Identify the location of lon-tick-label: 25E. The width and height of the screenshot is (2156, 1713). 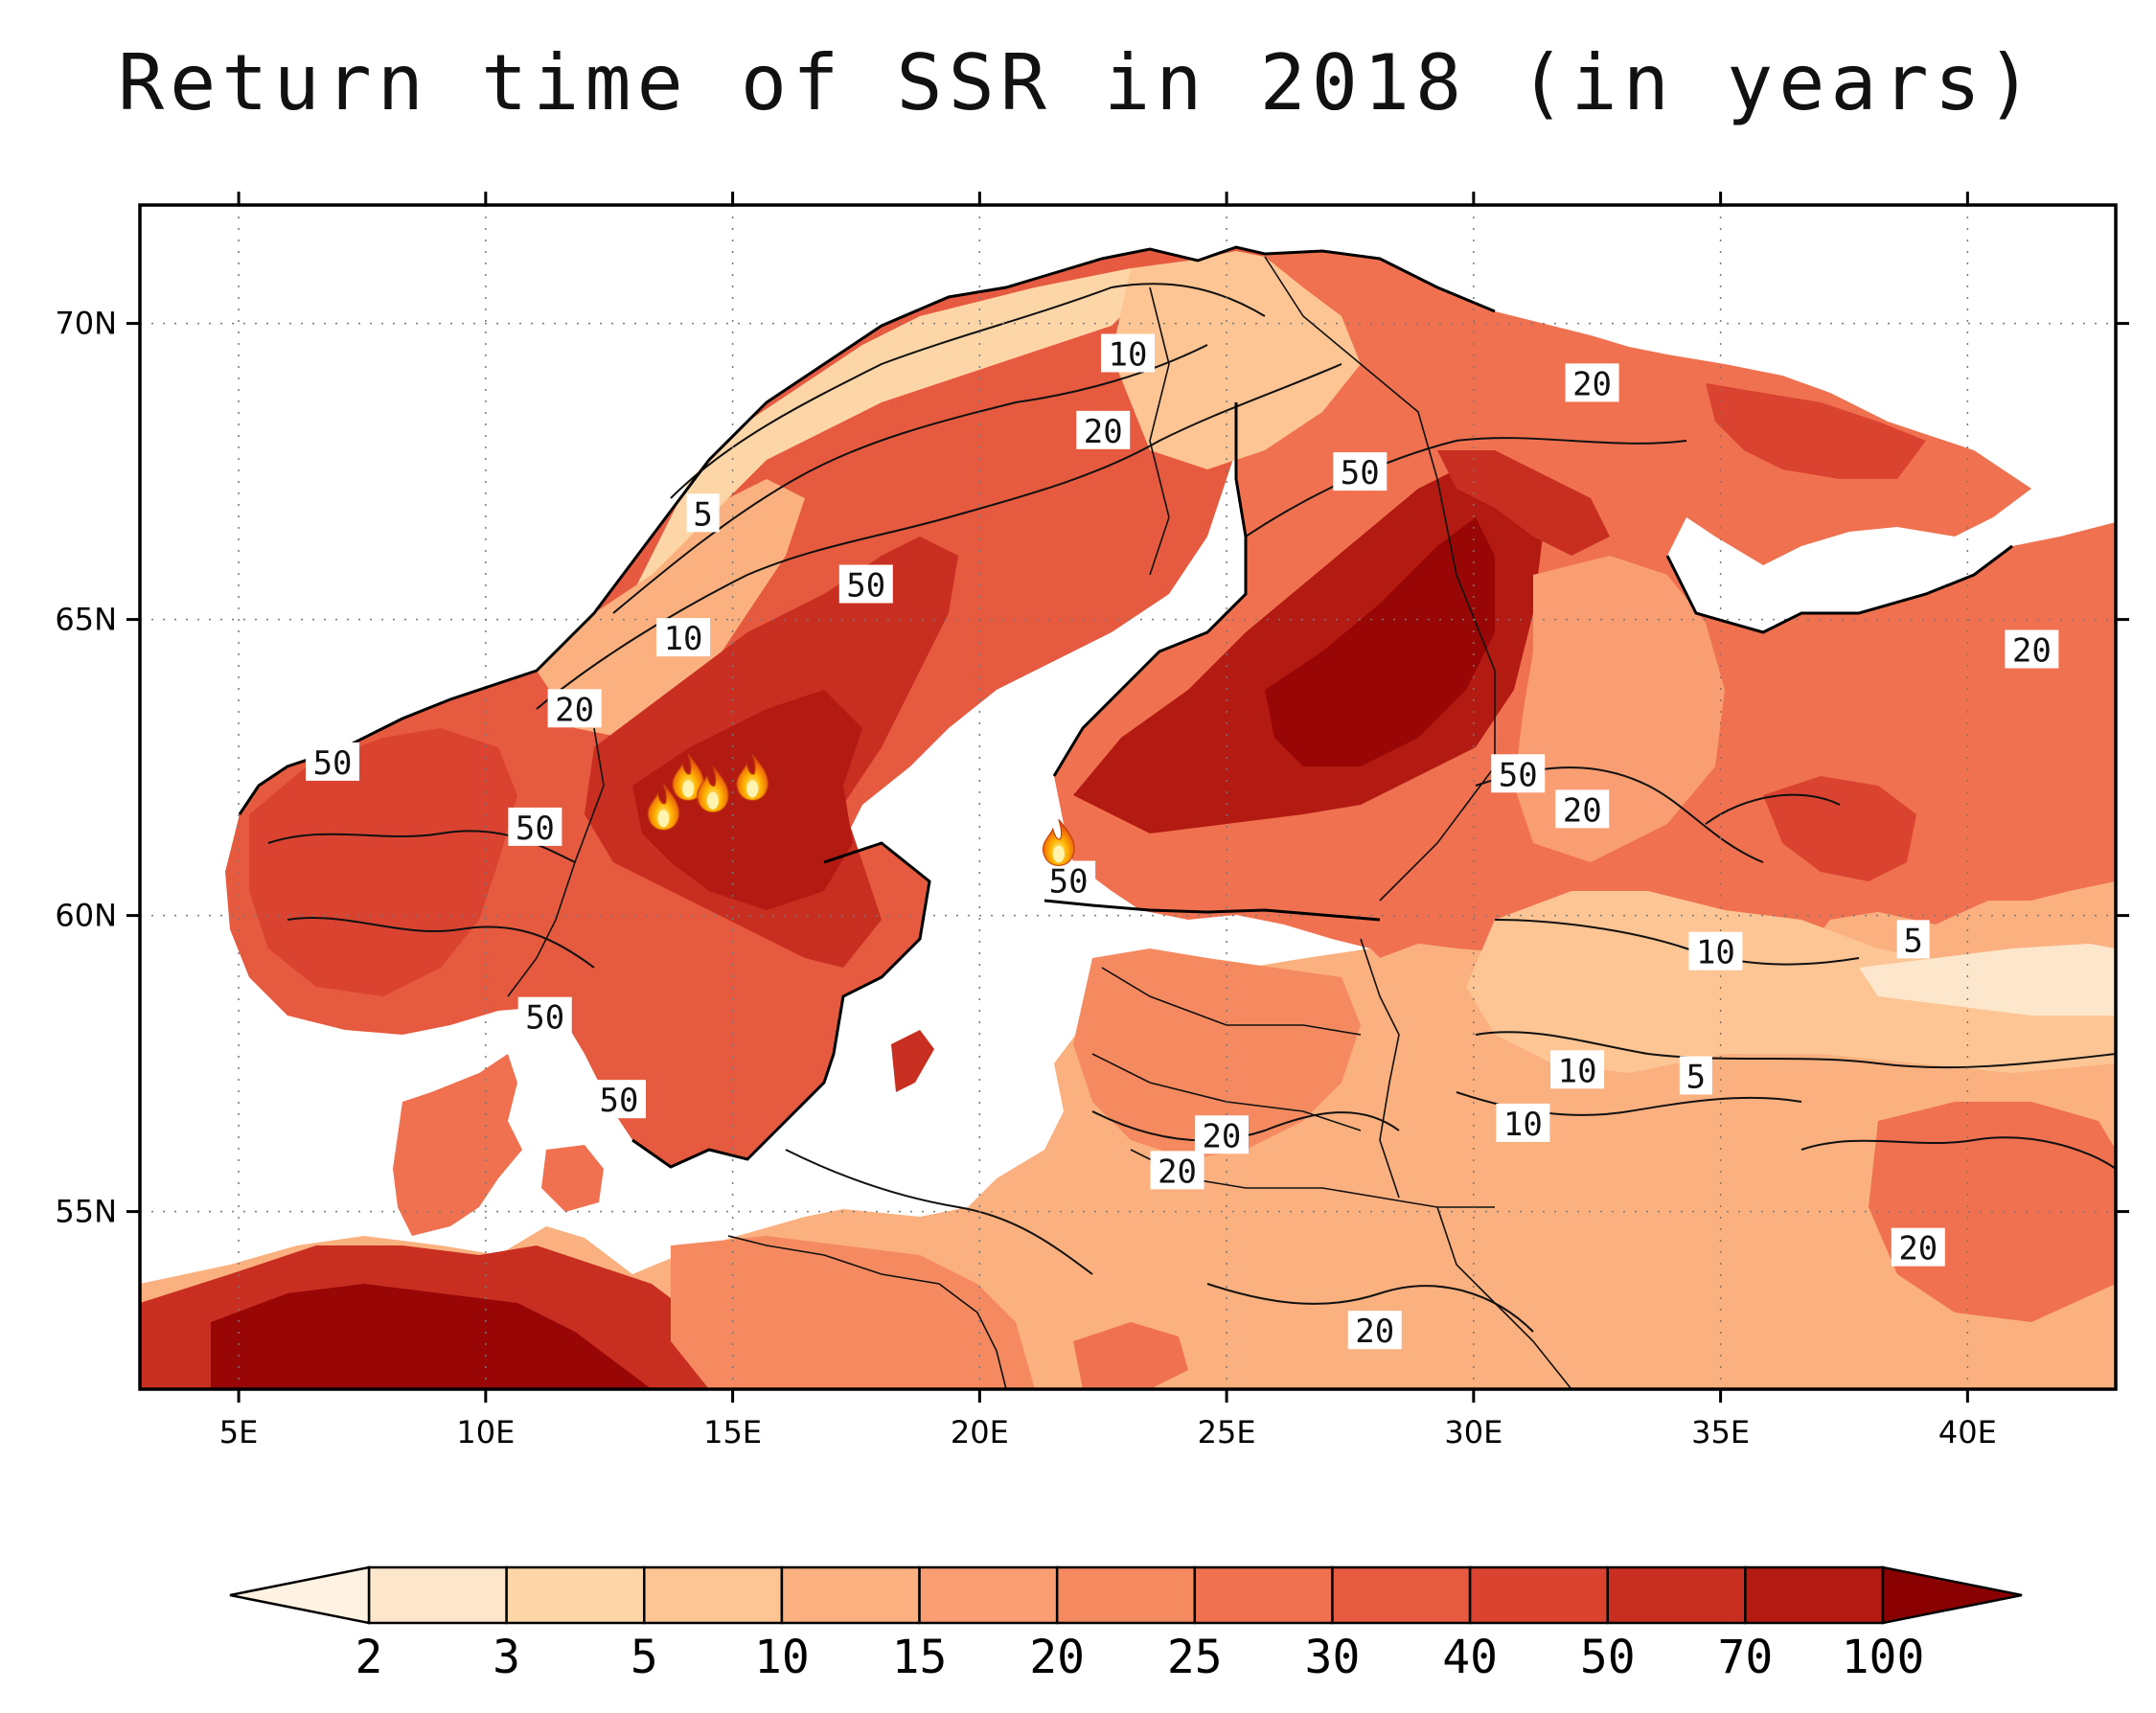
(1227, 1432).